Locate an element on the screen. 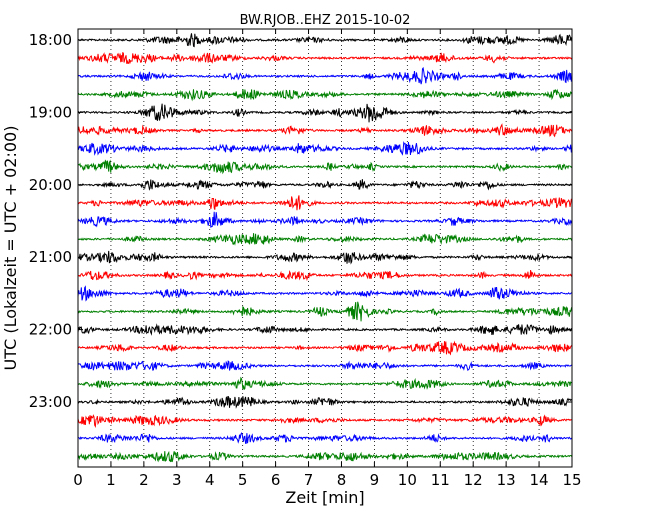  x-tick-label: 15 is located at coordinates (571, 480).